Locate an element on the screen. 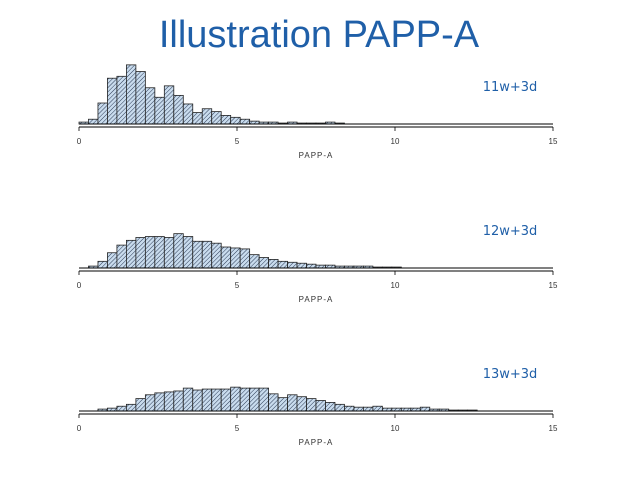  gestational-age-label: 12w+3d is located at coordinates (510, 231).